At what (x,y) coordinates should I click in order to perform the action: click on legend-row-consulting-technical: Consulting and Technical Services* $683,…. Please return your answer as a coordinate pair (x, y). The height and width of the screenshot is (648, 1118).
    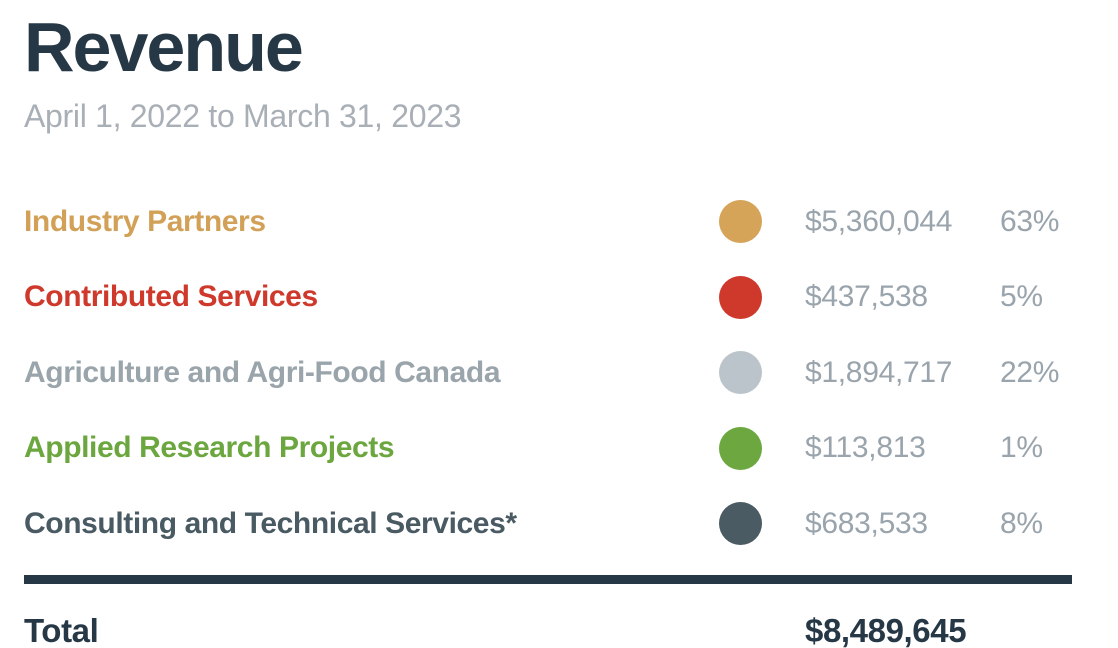
    Looking at the image, I should click on (559, 524).